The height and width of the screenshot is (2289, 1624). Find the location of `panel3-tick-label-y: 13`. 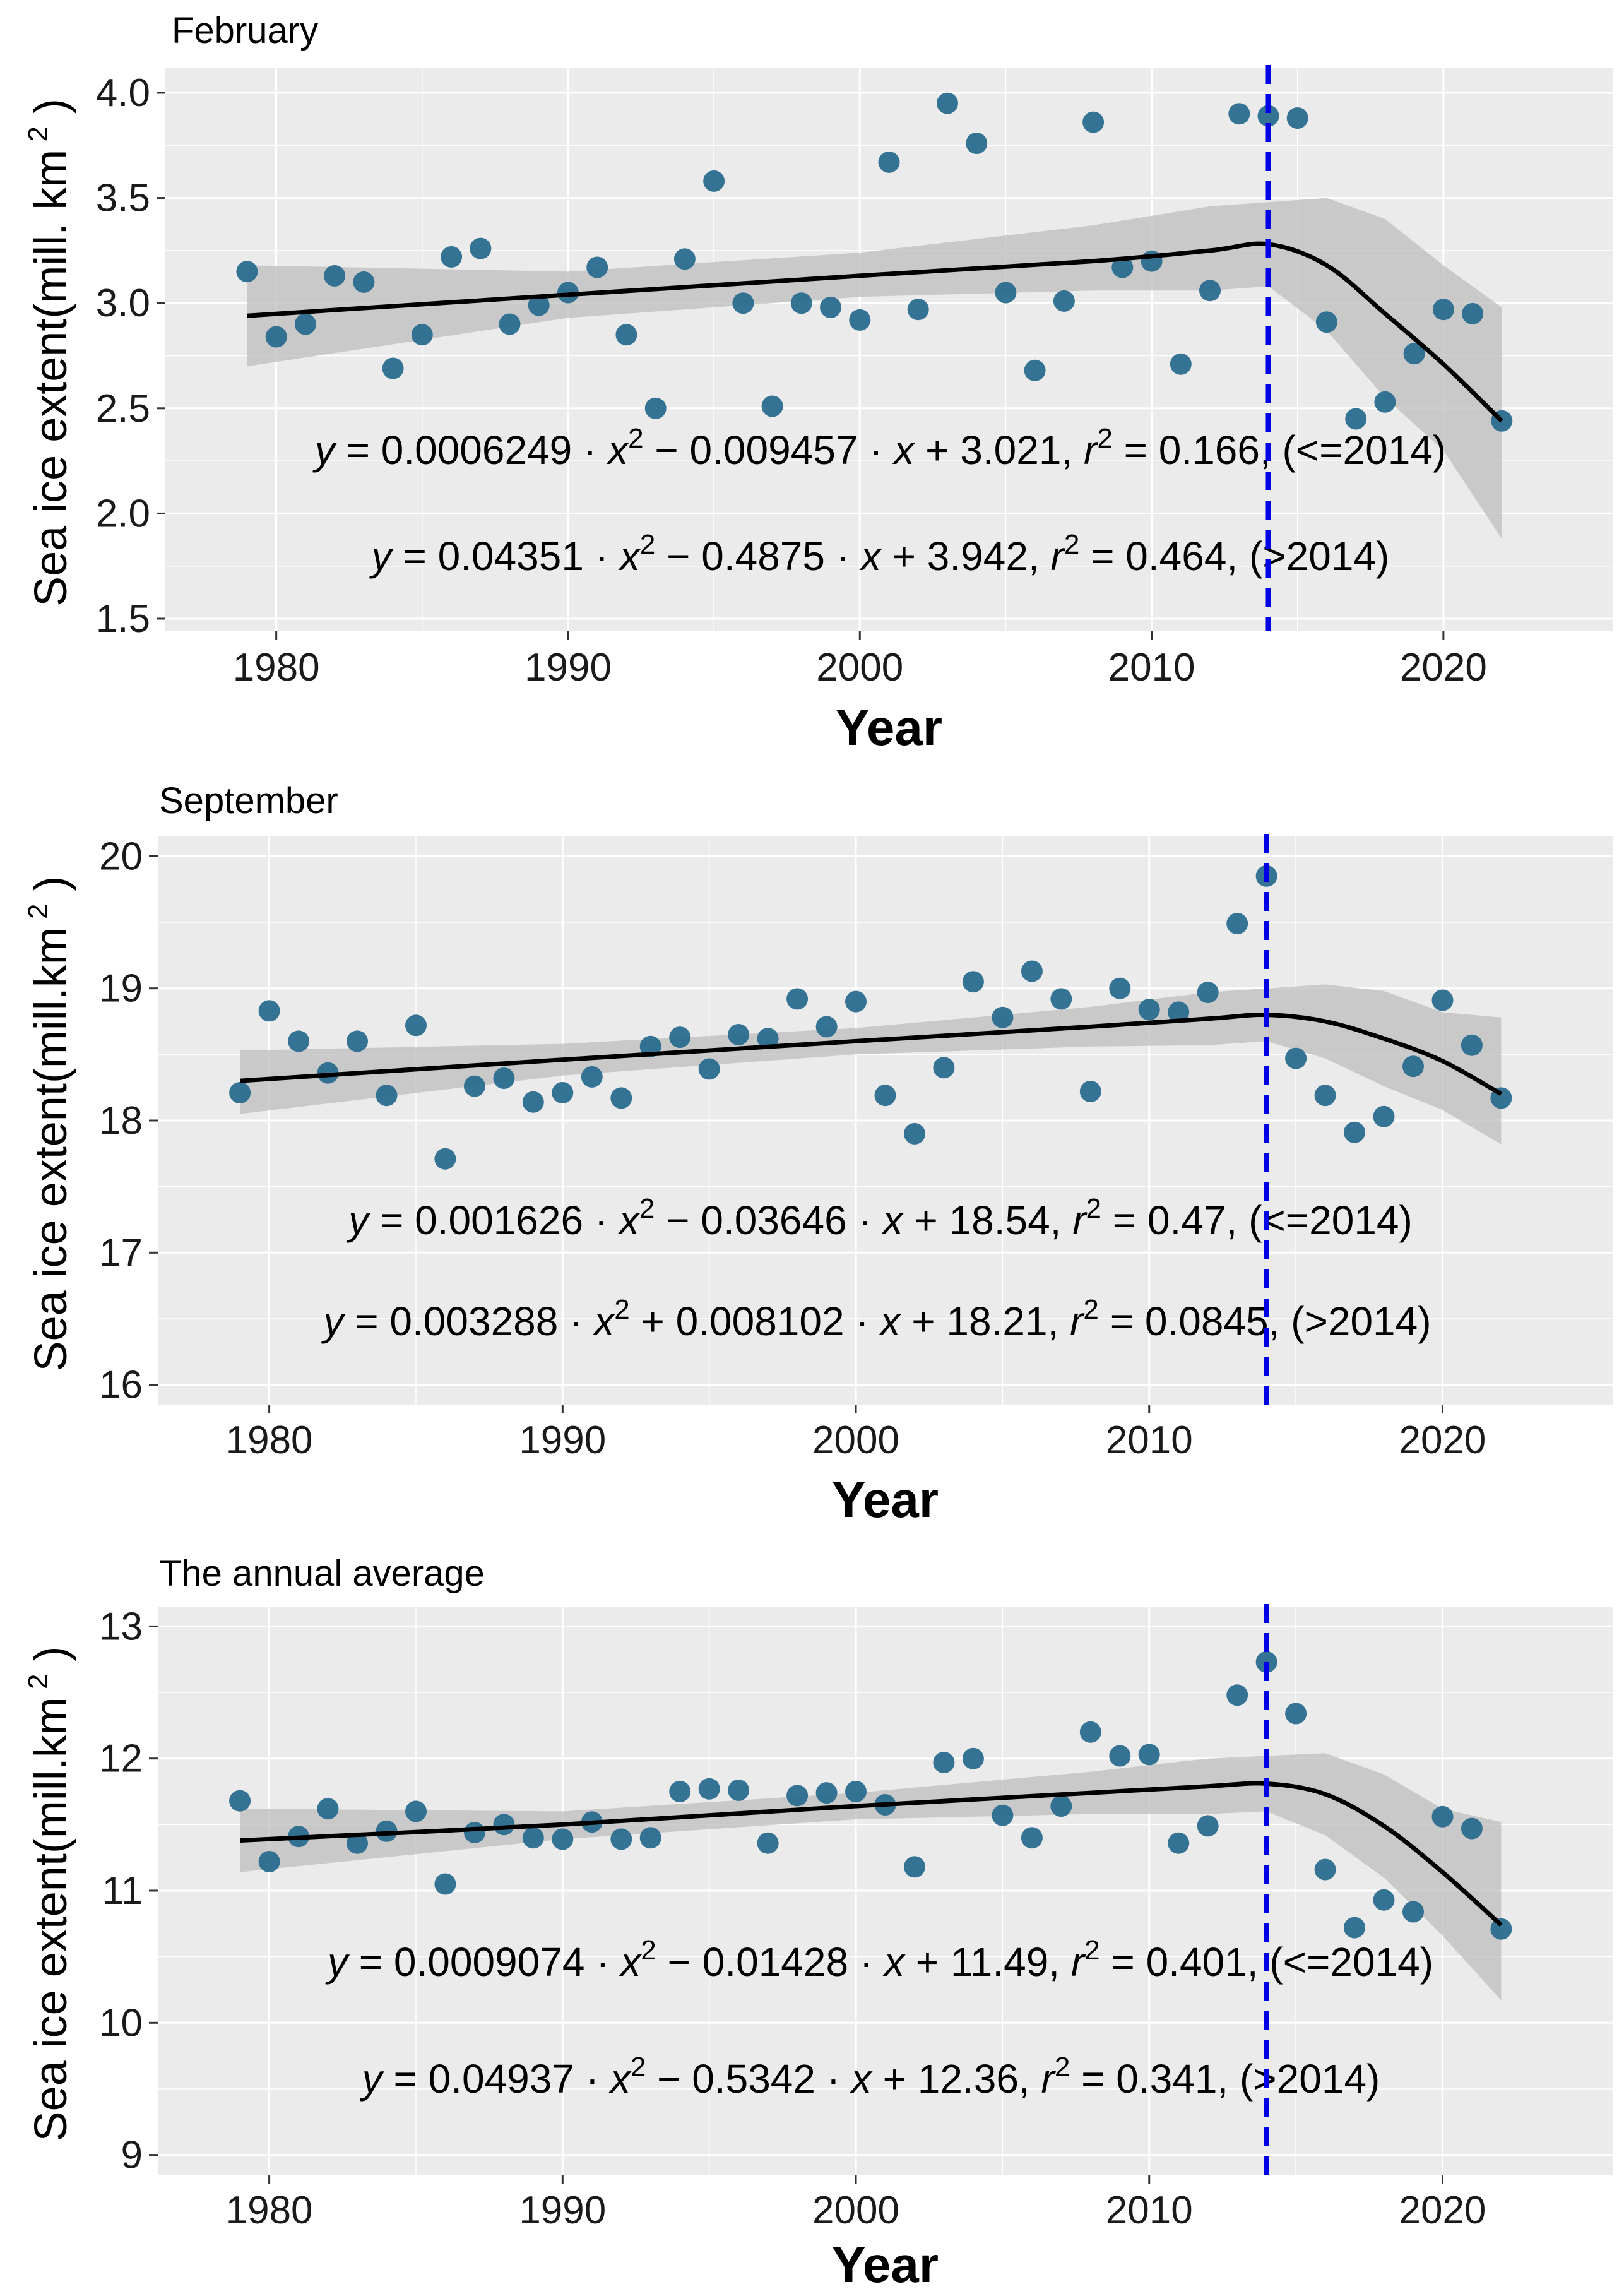

panel3-tick-label-y: 13 is located at coordinates (121, 1626).